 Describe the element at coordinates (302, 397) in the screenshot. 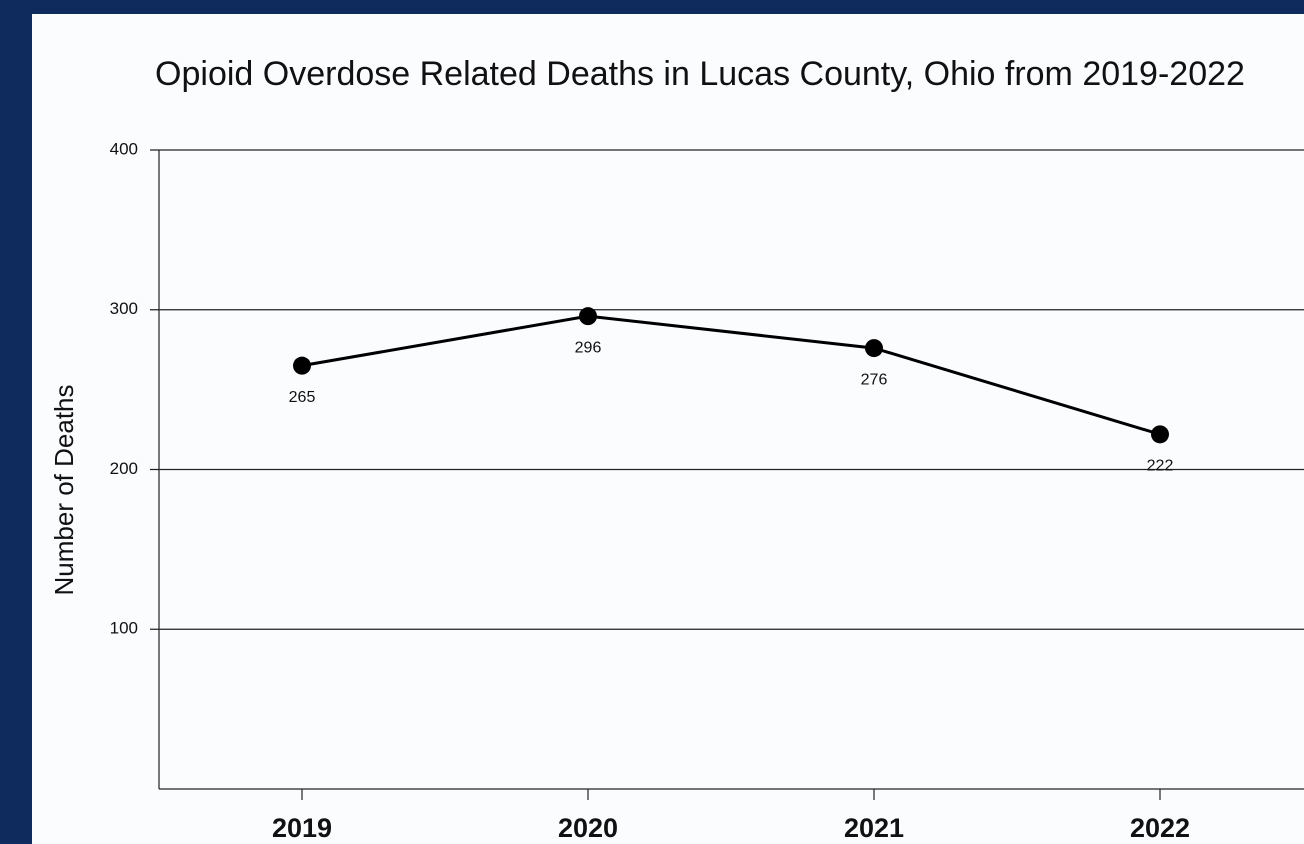

I see `data-label: 265` at that location.